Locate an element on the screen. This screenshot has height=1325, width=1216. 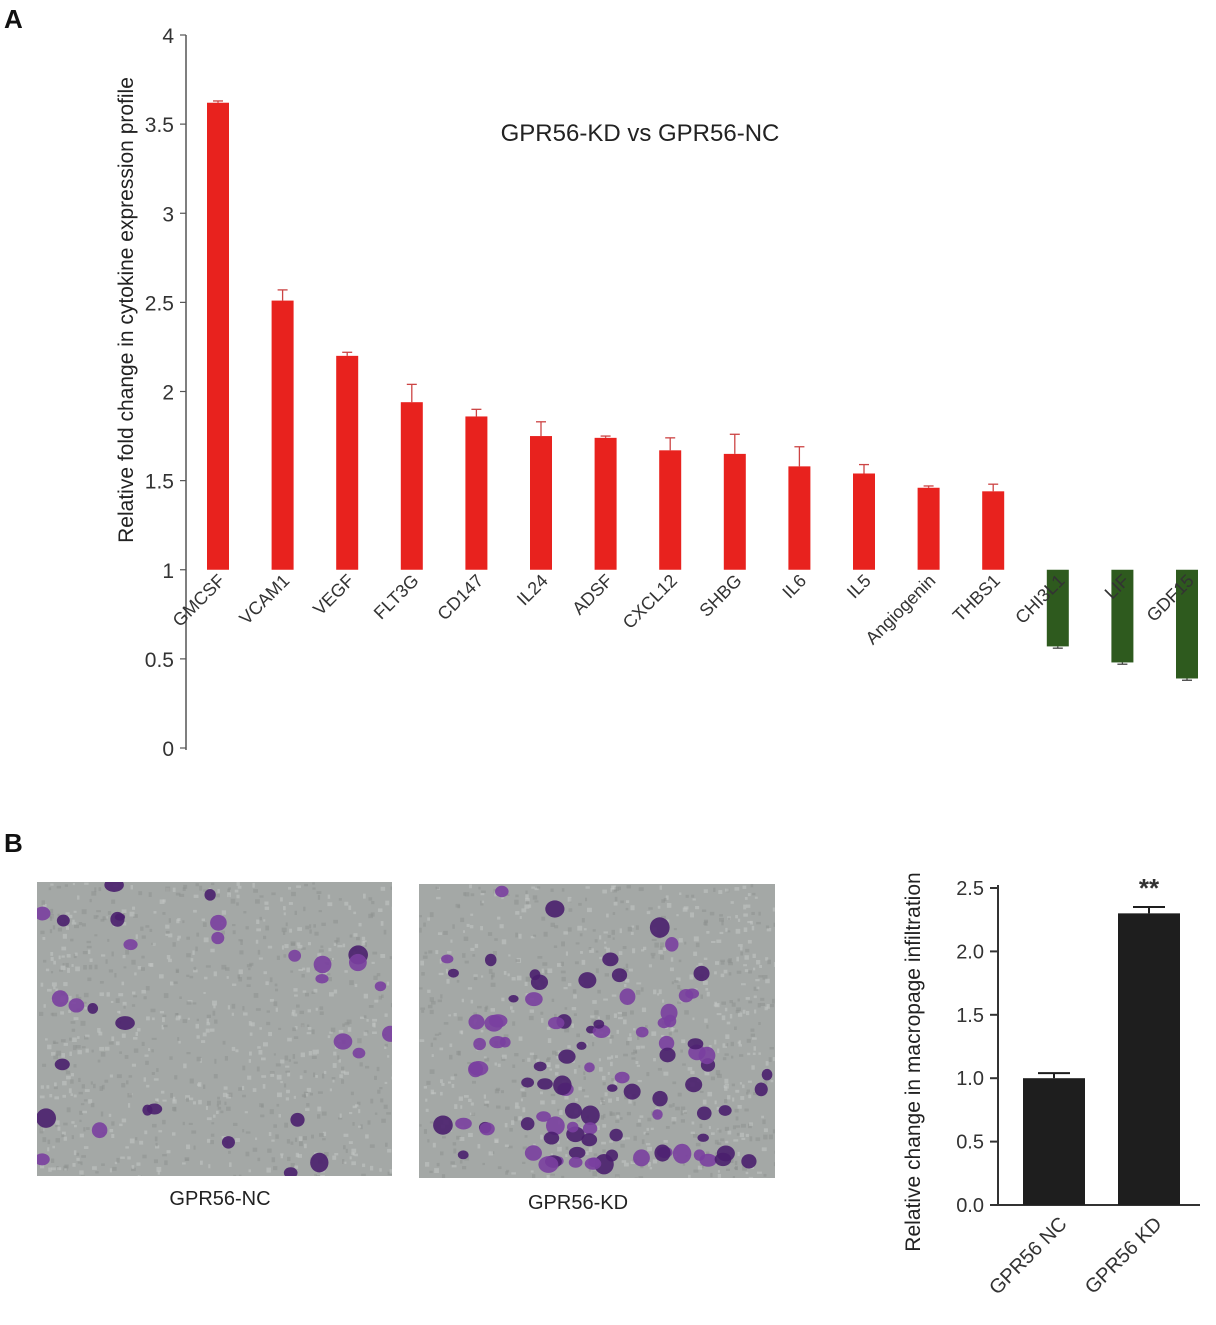
chart-title: GPR56-KD vs GPR56-NC is located at coordinates (640, 133).